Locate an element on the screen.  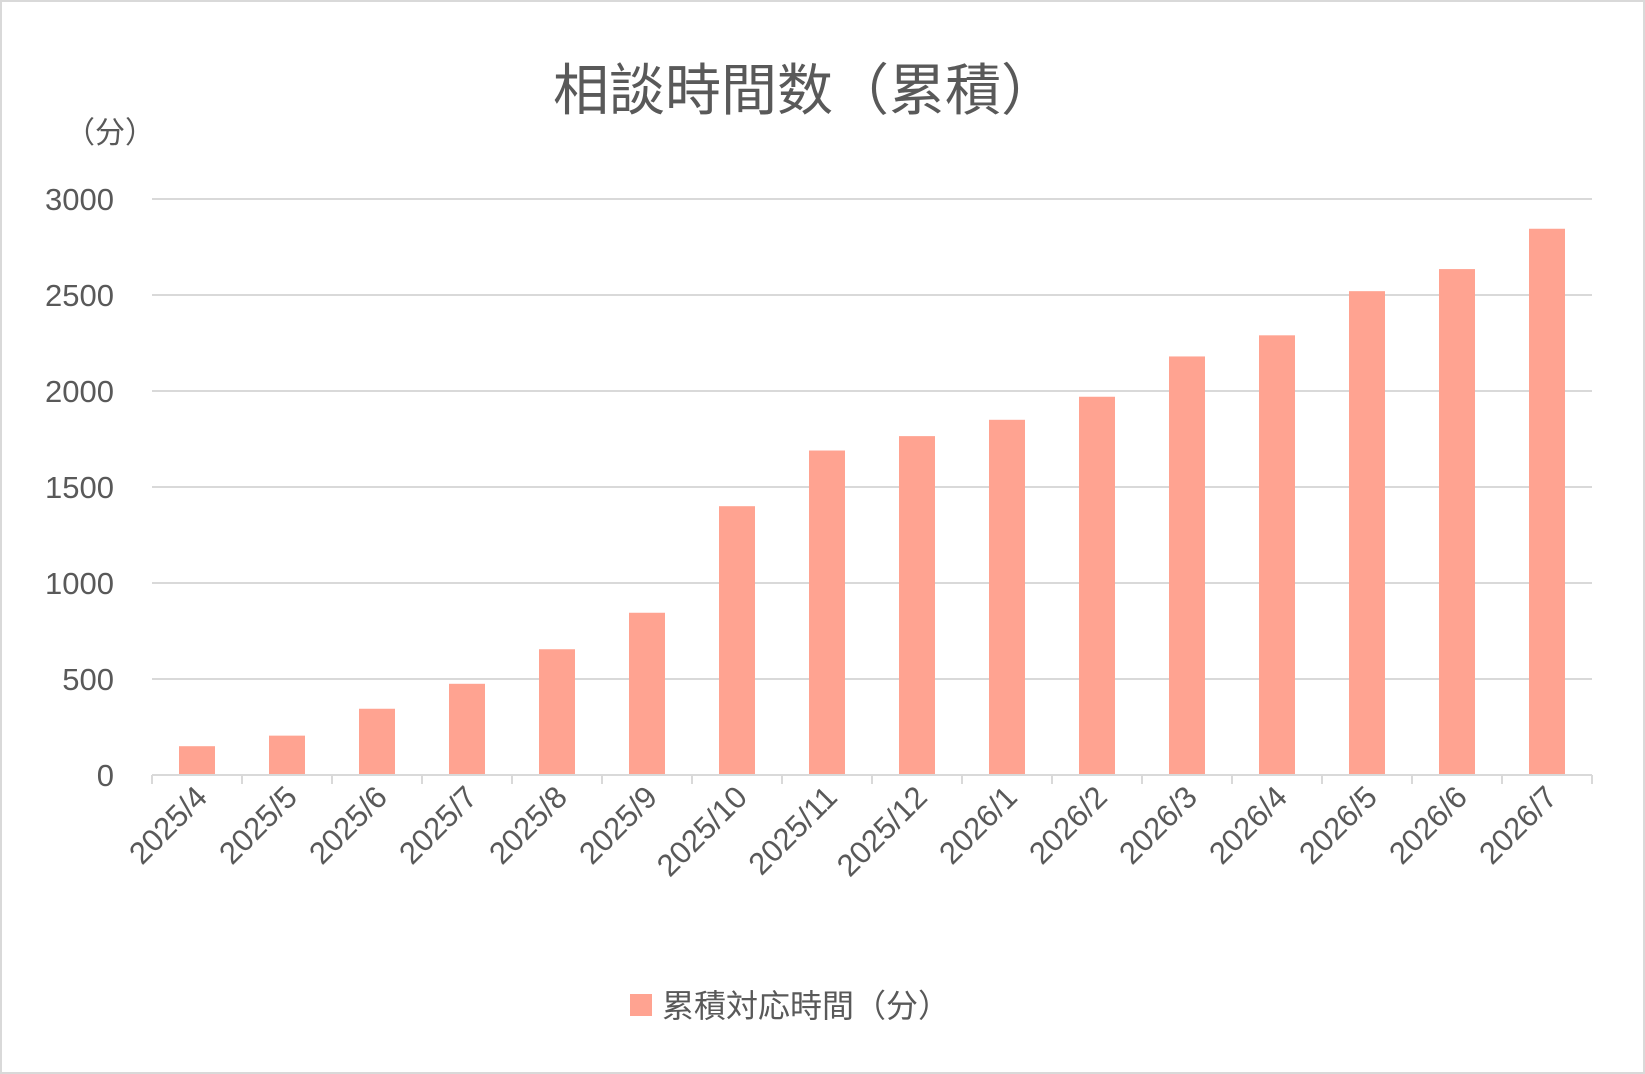
chart-title: 相談時間数（累積） is located at coordinates (805, 91).